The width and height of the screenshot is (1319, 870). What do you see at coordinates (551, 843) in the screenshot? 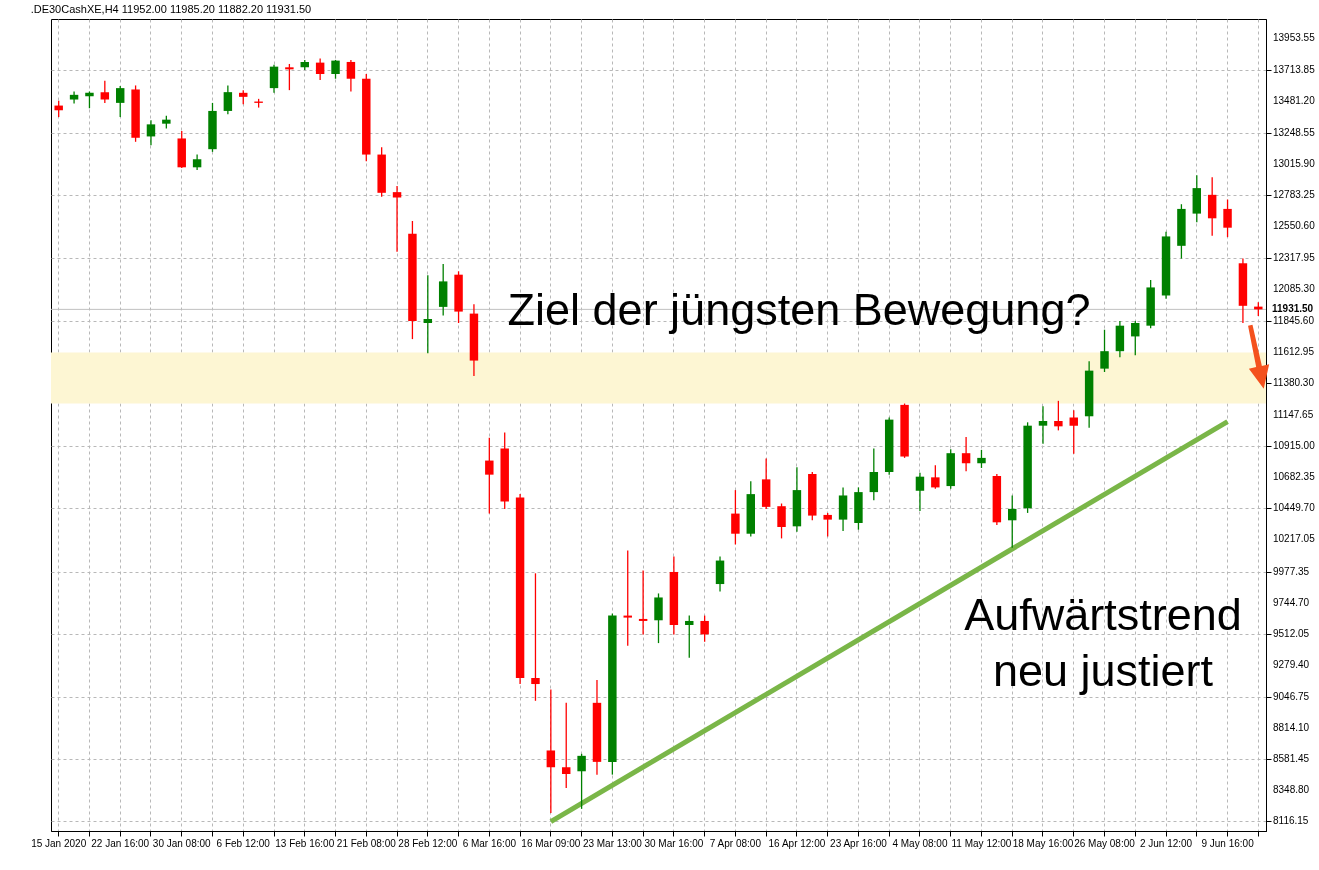
I see `x-tick-label: 16 Mar 09:00` at bounding box center [551, 843].